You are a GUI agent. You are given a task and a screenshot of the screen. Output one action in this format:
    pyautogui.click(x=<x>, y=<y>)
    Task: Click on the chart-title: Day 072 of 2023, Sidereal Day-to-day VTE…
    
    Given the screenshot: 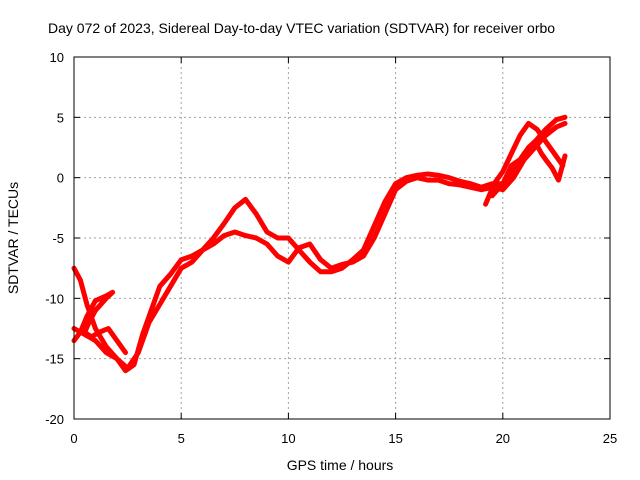 What is the action you would take?
    pyautogui.click(x=301, y=28)
    